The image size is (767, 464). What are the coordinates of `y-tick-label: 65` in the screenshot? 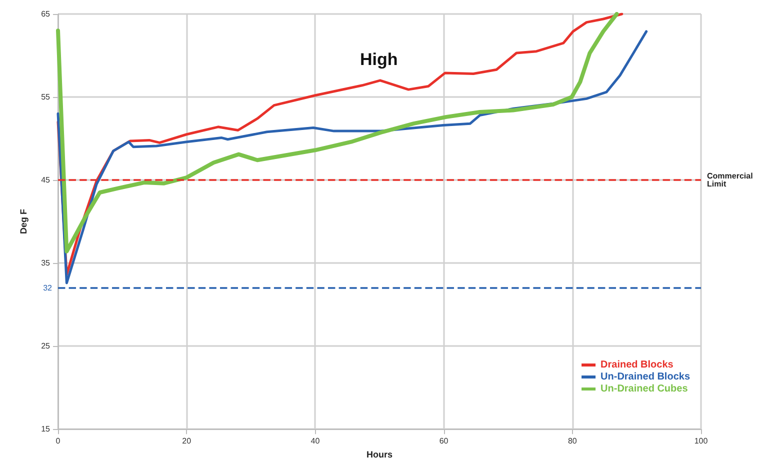 It's located at (46, 14).